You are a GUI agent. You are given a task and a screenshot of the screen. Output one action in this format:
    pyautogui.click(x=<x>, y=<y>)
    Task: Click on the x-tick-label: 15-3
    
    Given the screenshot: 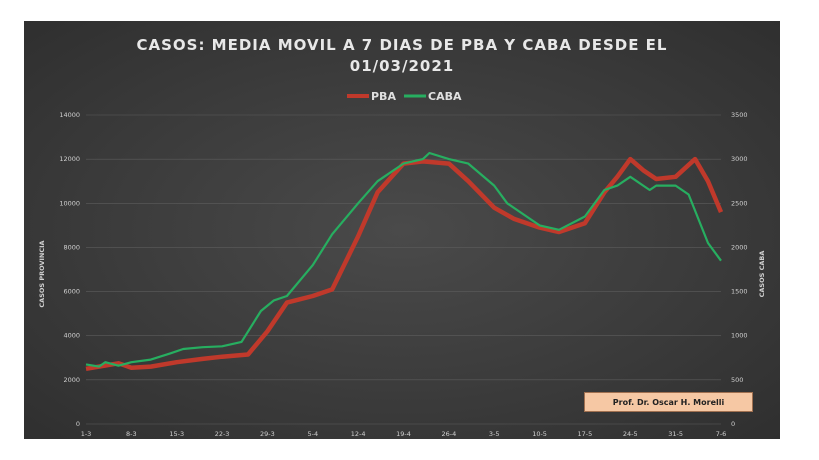 What is the action you would take?
    pyautogui.click(x=176, y=434)
    